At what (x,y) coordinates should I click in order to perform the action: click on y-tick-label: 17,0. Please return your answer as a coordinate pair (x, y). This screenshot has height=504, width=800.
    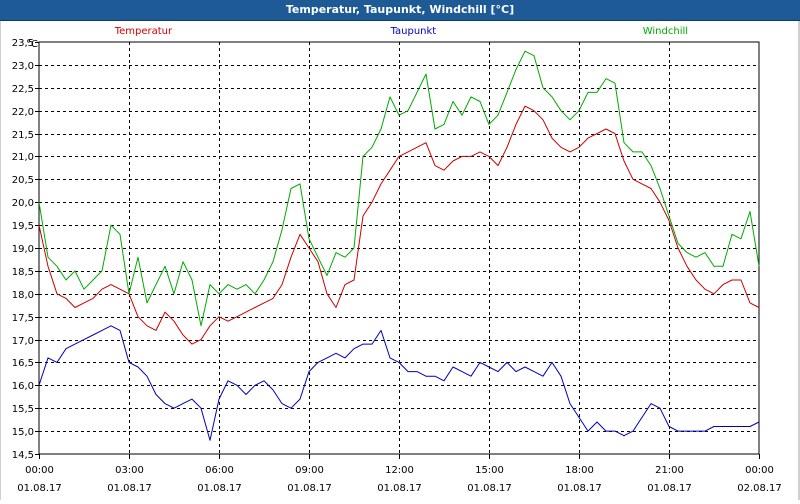
    Looking at the image, I should click on (23, 341).